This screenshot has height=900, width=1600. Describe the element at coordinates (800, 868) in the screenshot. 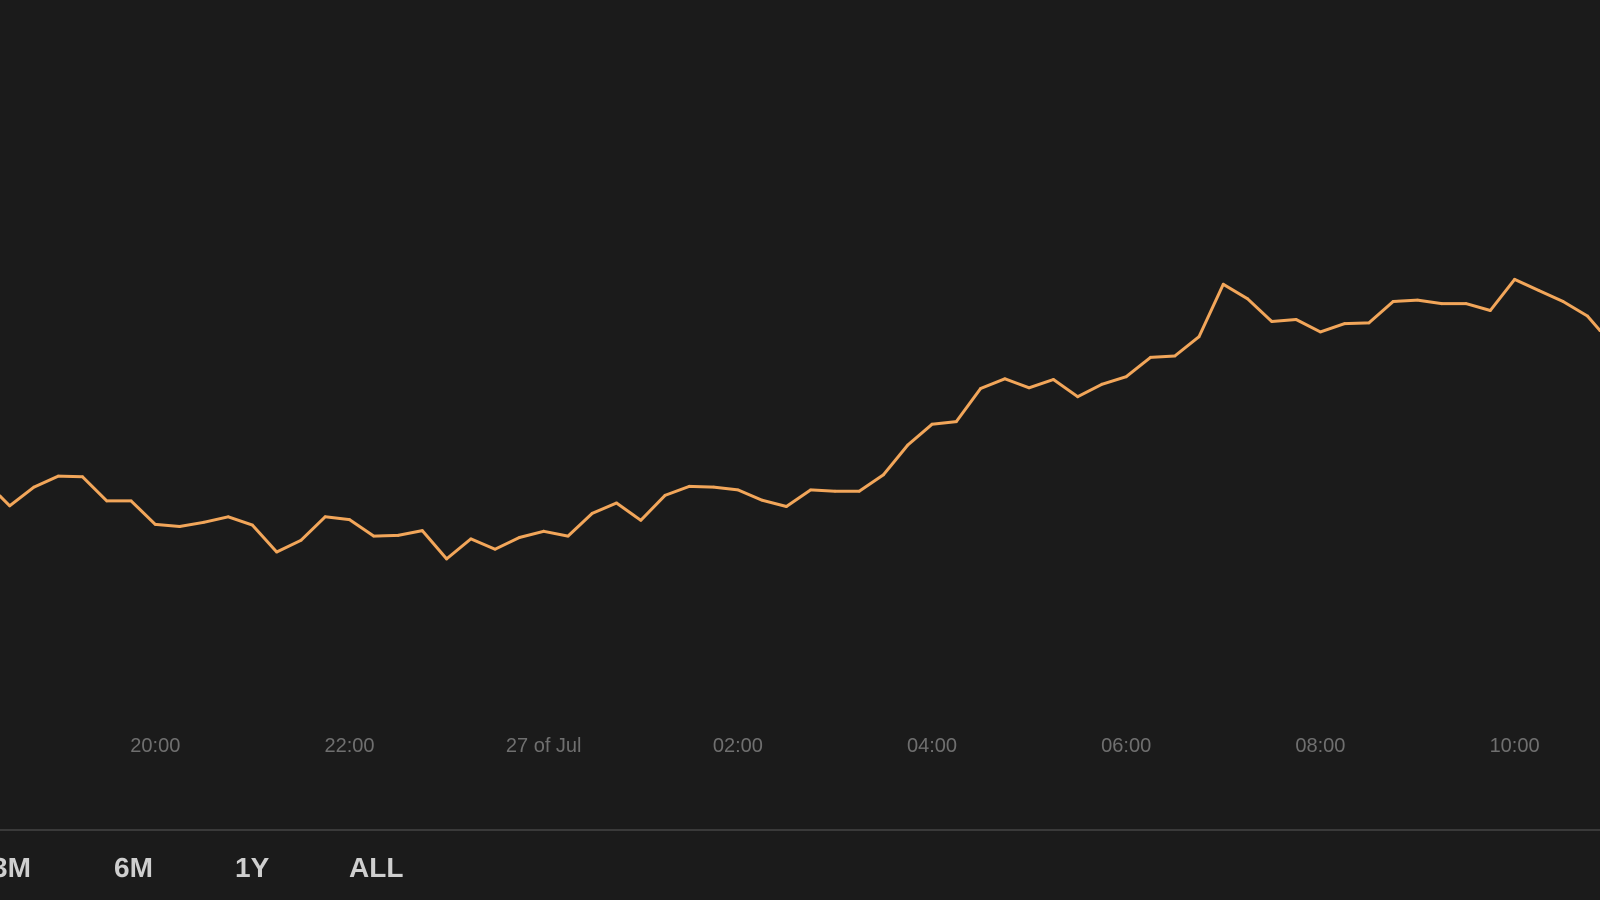

I see `time-range-selector: 3M 6M 1Y ALL` at that location.